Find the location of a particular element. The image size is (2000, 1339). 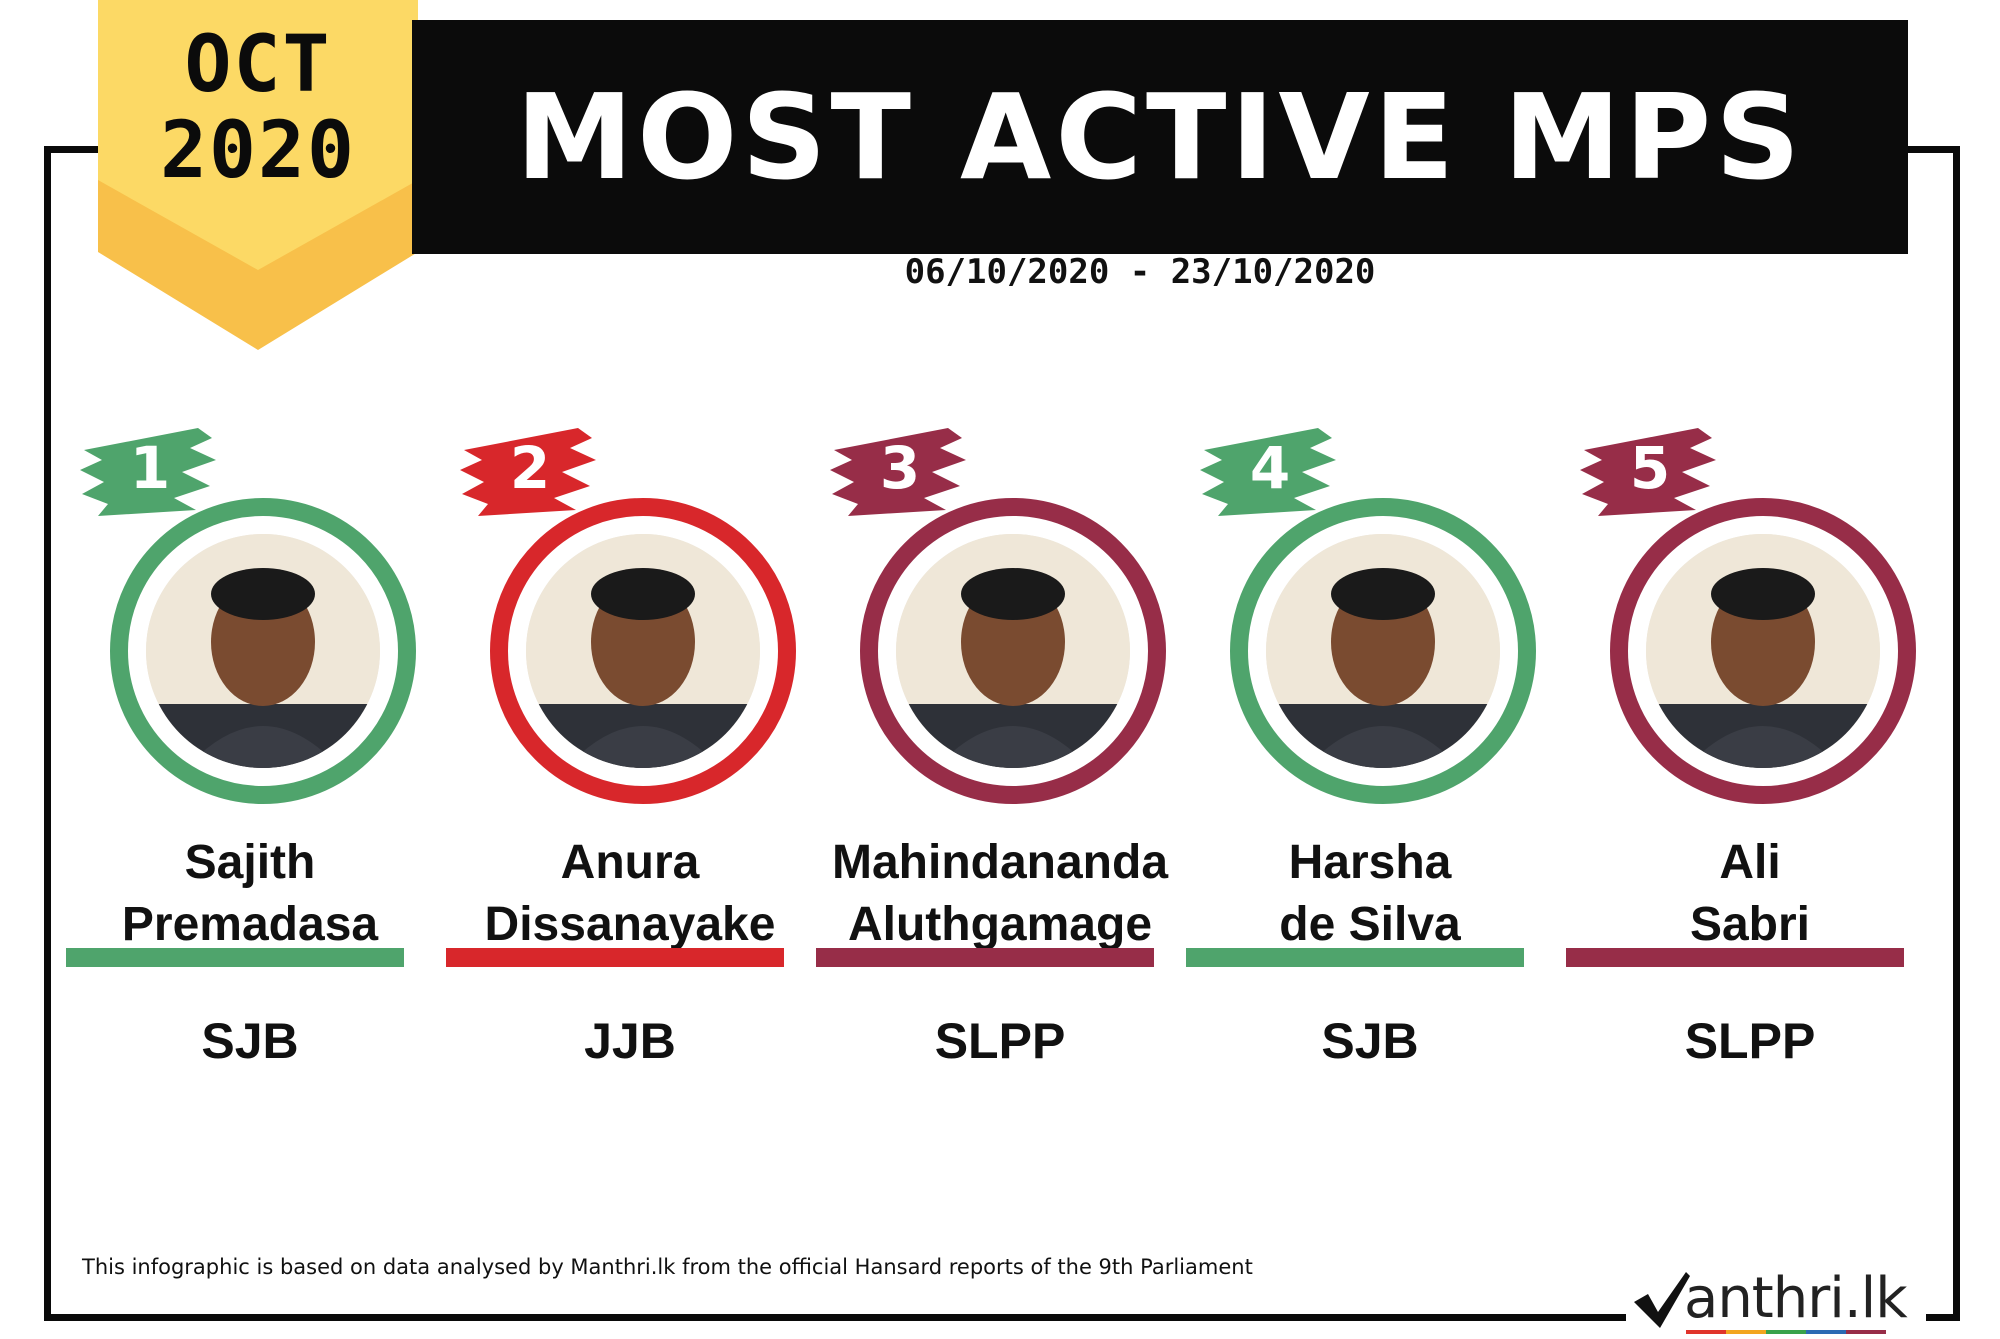

mp-first-name: Mahindananda is located at coordinates (1000, 862).